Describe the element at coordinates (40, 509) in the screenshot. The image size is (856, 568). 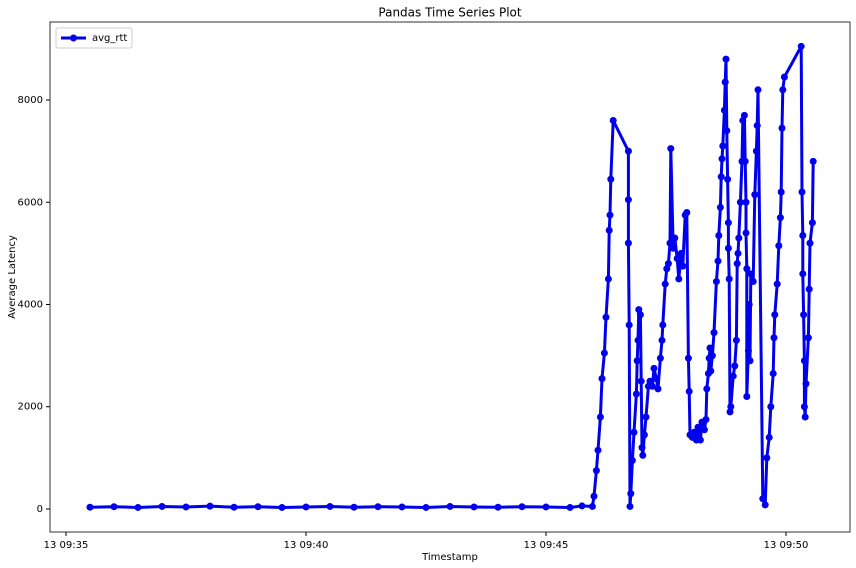
I see `y-tick-label: 0` at that location.